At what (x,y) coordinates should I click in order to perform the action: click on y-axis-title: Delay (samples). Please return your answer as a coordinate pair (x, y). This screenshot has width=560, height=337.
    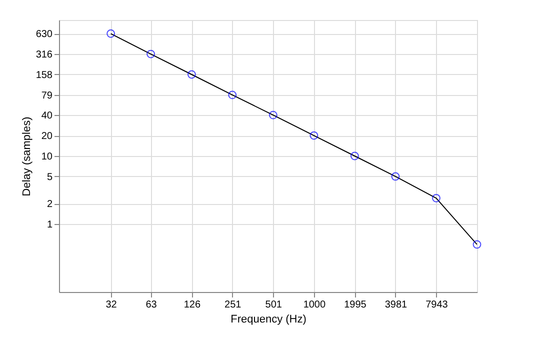
    Looking at the image, I should click on (26, 156).